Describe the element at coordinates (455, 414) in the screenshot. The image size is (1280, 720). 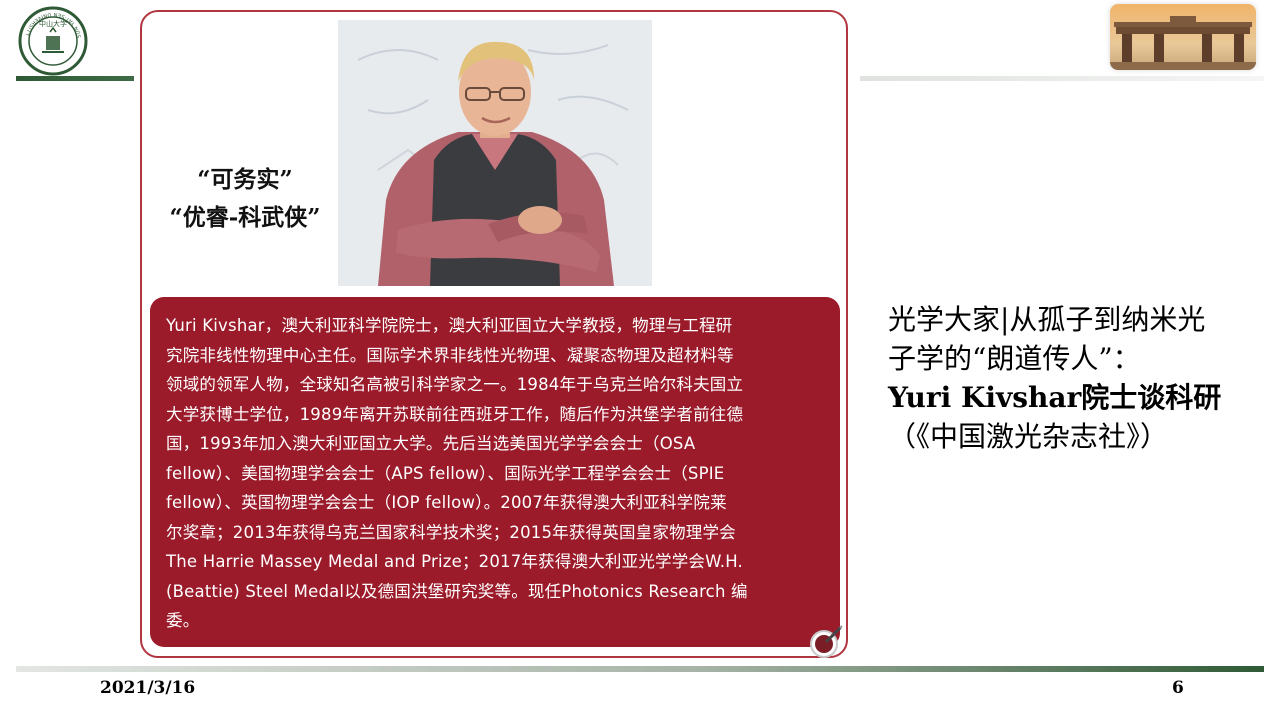
I see `bio-line: 大学获博士学位，1989年离开苏联前往西班牙工作，随后作为洪堡学者前往德` at that location.